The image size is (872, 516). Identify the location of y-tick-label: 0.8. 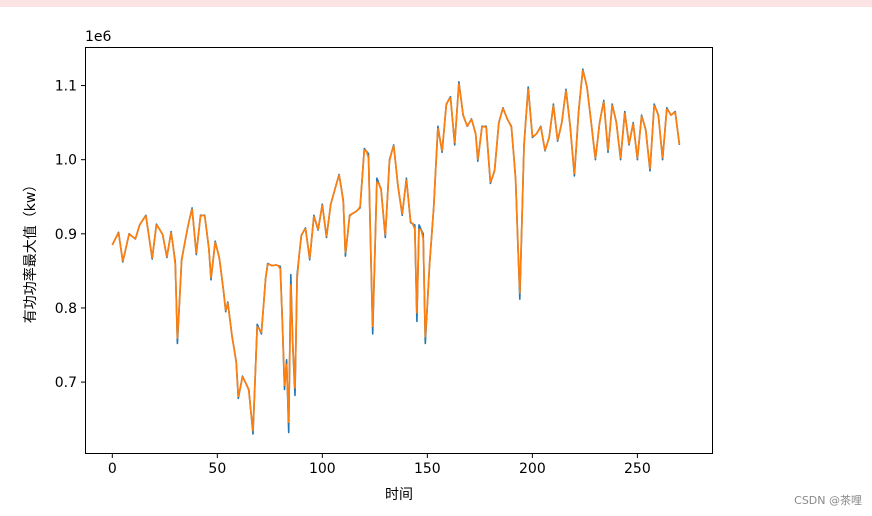
(66, 309).